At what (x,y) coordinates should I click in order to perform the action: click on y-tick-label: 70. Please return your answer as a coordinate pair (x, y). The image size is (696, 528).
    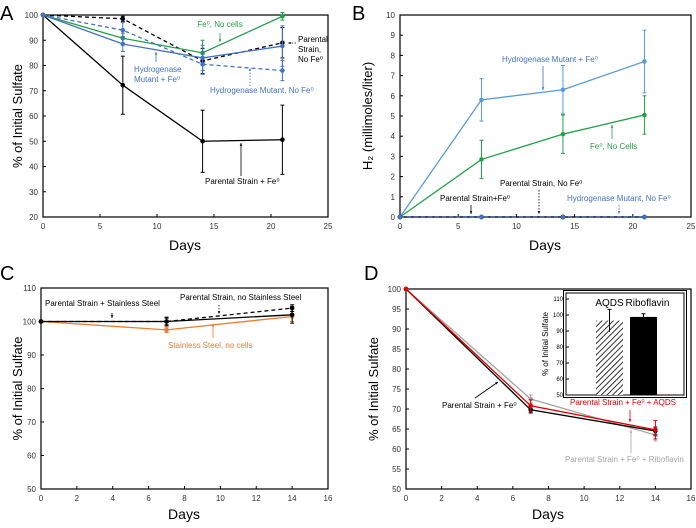
    Looking at the image, I should click on (396, 409).